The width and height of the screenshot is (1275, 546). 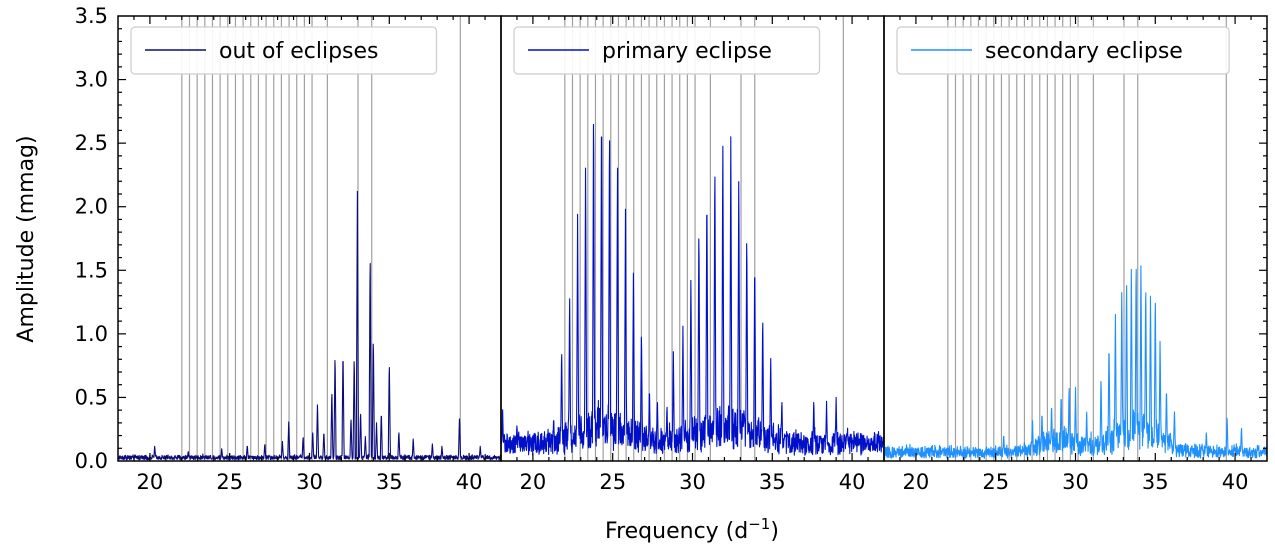 I want to click on legend-label: primary eclipse, so click(x=687, y=51).